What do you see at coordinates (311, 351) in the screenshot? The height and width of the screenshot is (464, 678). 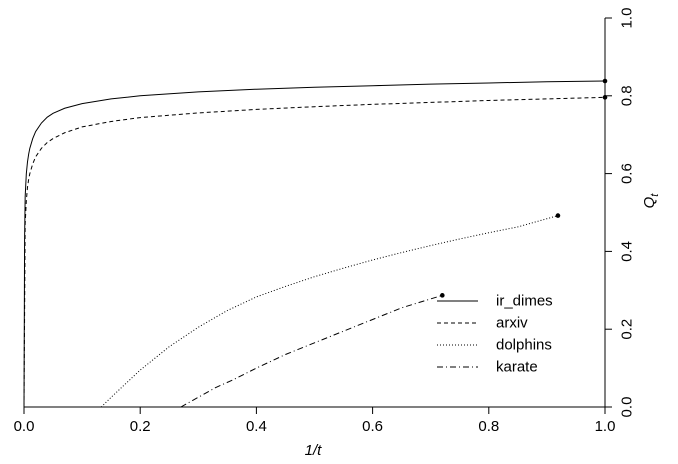 I see `series-line-karate` at bounding box center [311, 351].